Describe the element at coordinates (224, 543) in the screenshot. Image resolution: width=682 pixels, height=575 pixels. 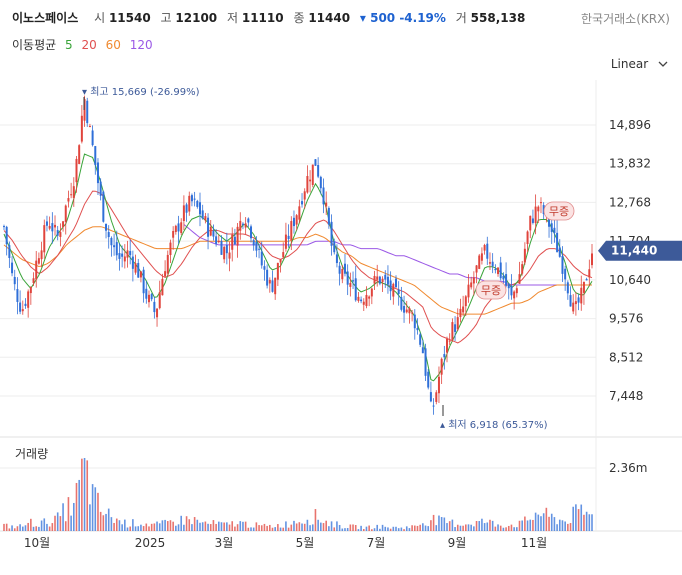
I see `x-tick-label: 3월` at that location.